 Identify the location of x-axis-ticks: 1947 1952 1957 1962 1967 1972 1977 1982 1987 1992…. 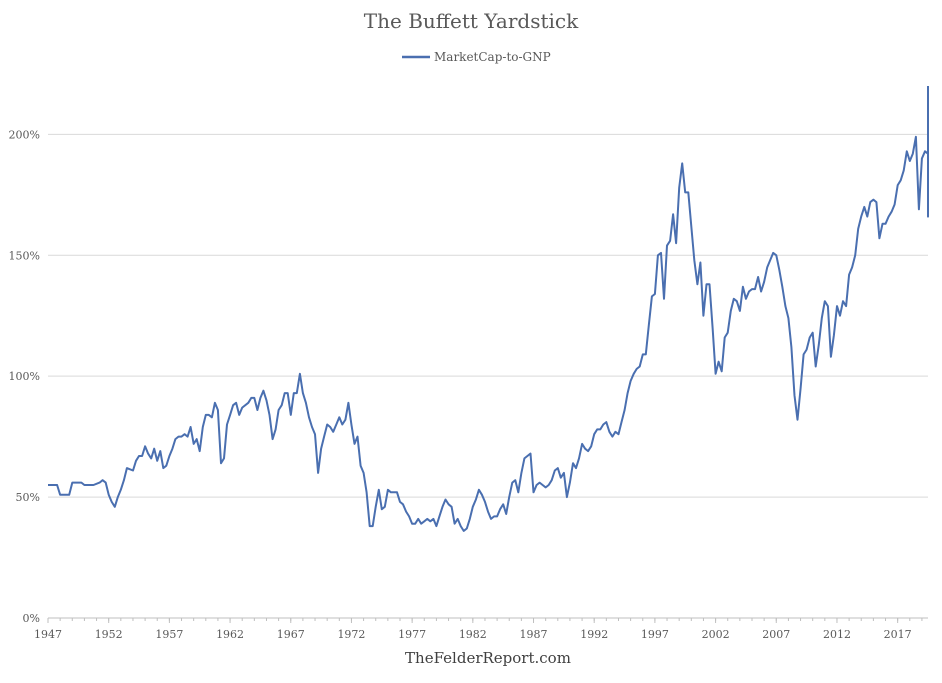
(478, 629).